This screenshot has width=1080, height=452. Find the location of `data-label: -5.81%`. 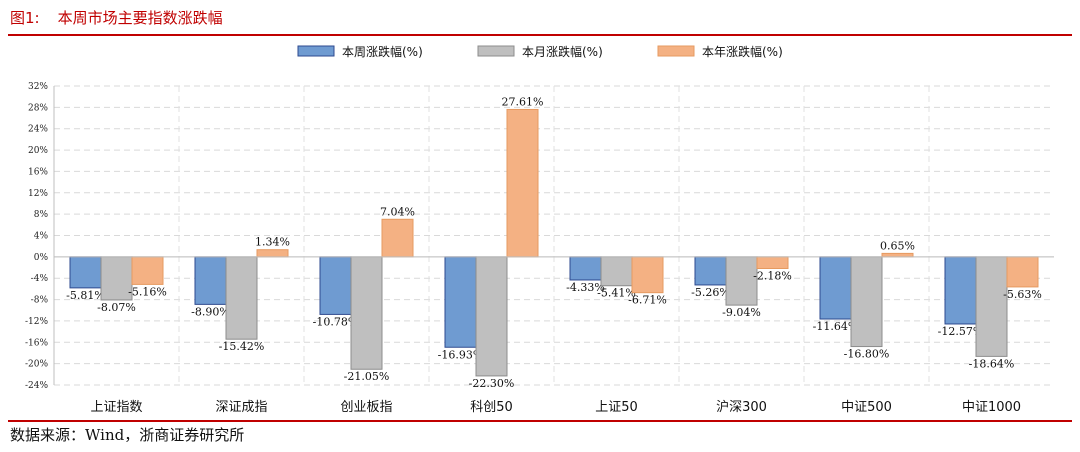

data-label: -5.81% is located at coordinates (85, 295).